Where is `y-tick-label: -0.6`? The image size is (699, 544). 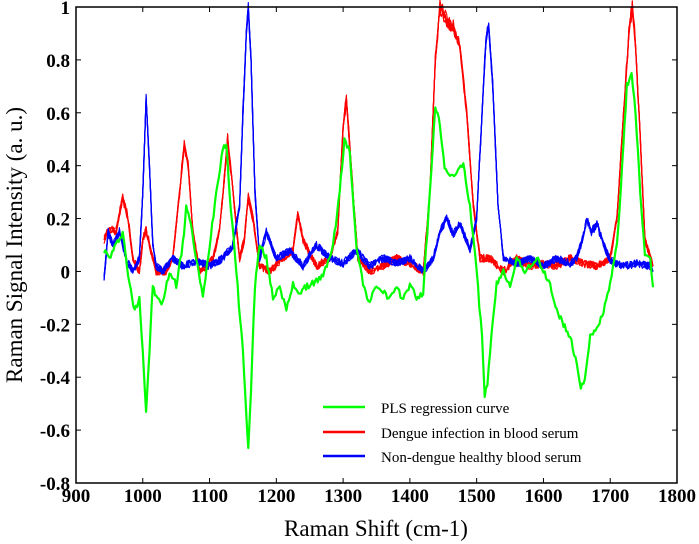 y-tick-label: -0.6 is located at coordinates (55, 431).